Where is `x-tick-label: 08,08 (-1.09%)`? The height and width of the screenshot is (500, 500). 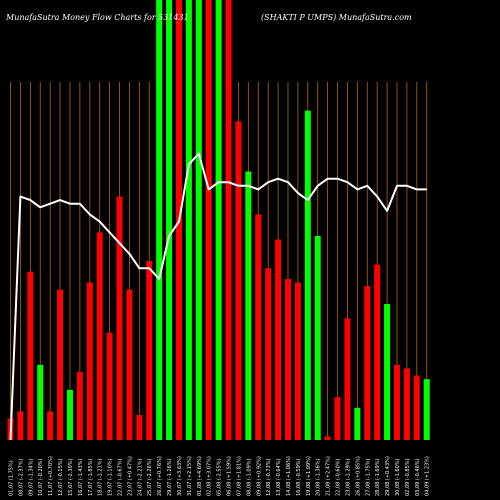 x-tick-label: 08,08 (-1.09%) is located at coordinates (249, 477).